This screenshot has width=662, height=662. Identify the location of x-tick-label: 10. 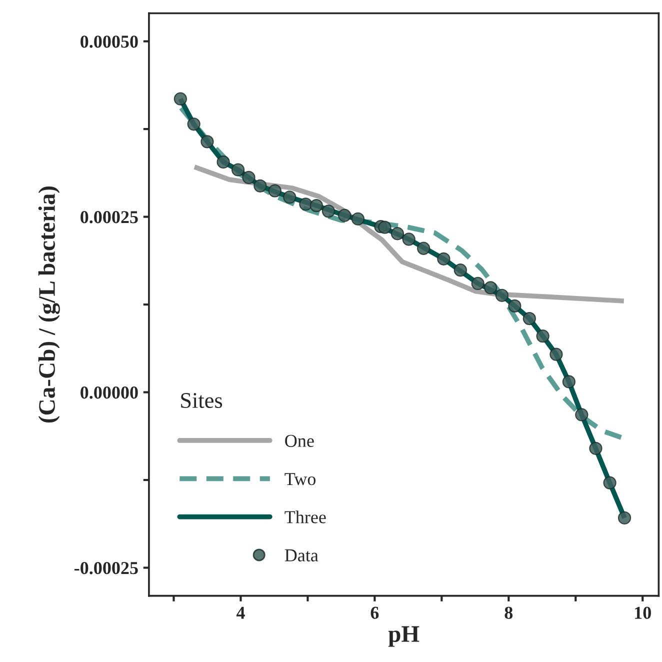
(643, 612).